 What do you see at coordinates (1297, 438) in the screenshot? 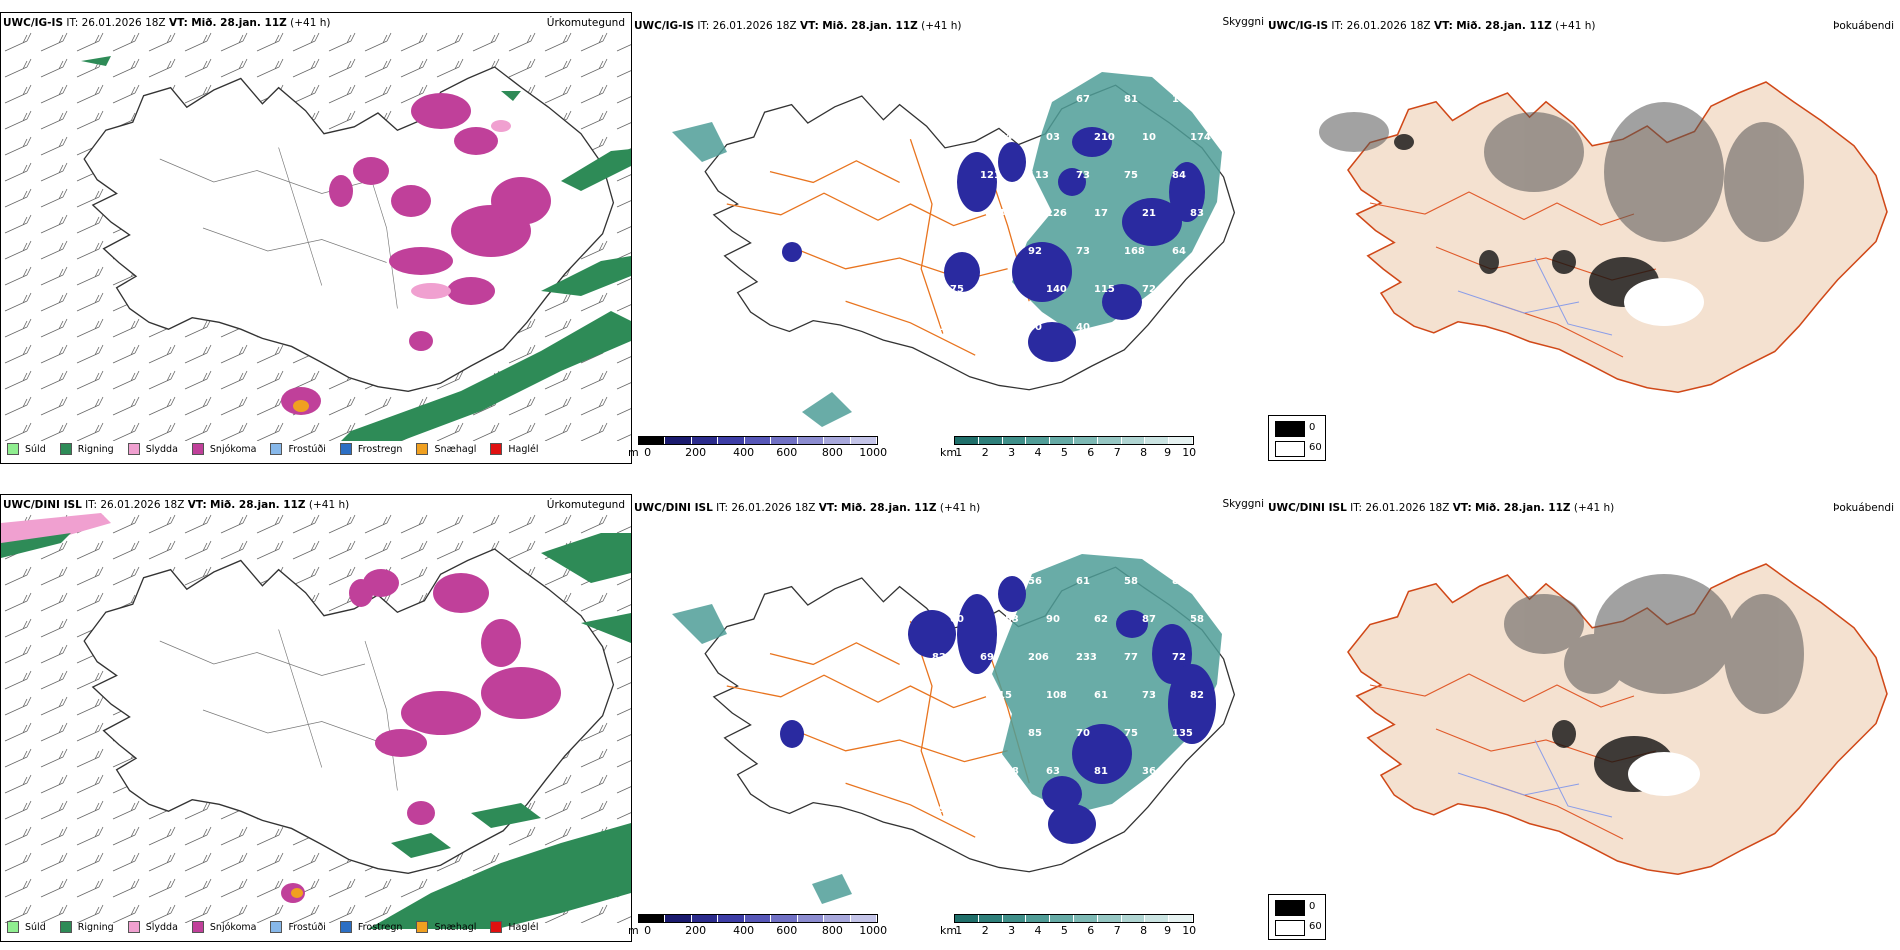
I see `fog-legend: 0 60` at bounding box center [1297, 438].